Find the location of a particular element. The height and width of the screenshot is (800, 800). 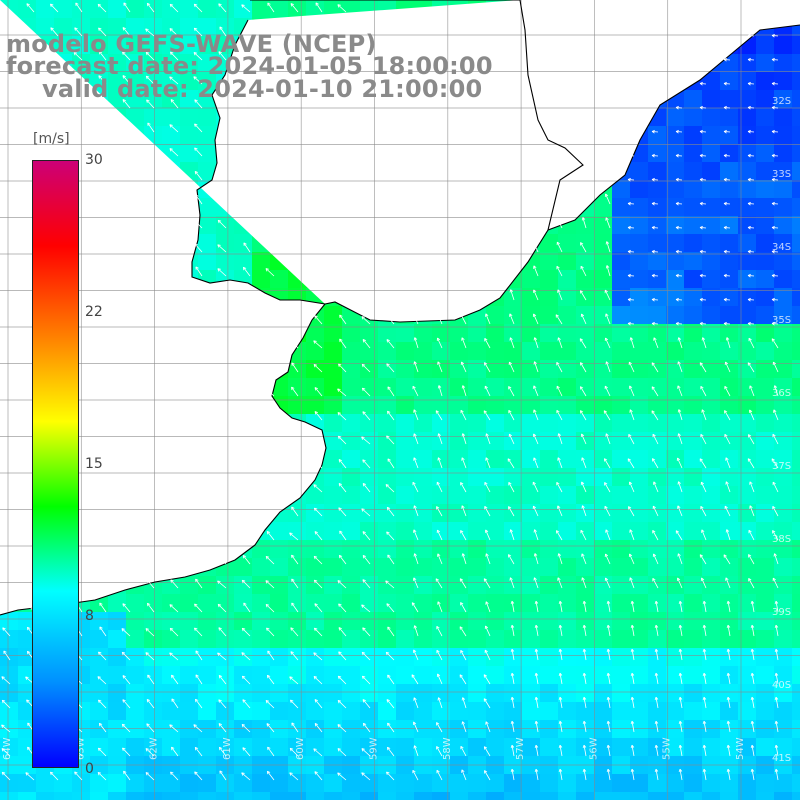

lon-label: 57W is located at coordinates (520, 748).